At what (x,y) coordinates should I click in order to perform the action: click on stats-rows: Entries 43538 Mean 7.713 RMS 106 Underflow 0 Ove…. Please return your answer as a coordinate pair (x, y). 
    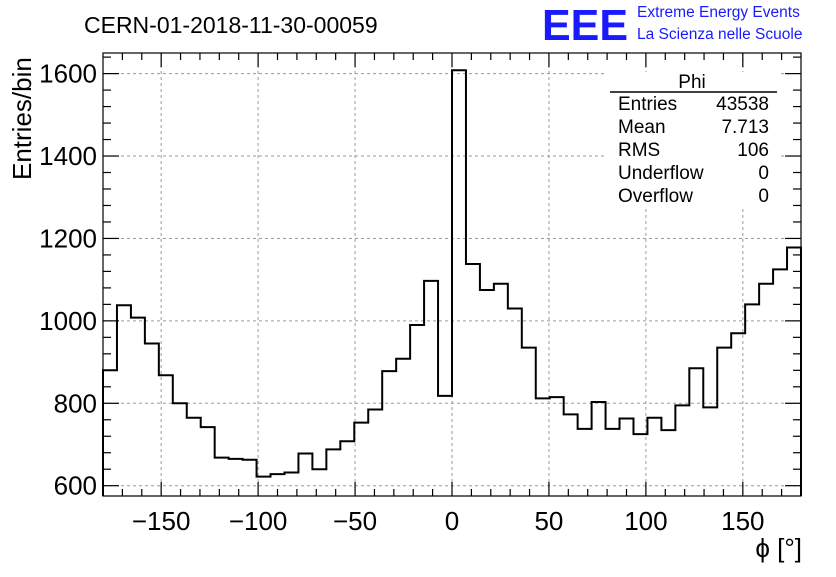
    Looking at the image, I should click on (693, 150).